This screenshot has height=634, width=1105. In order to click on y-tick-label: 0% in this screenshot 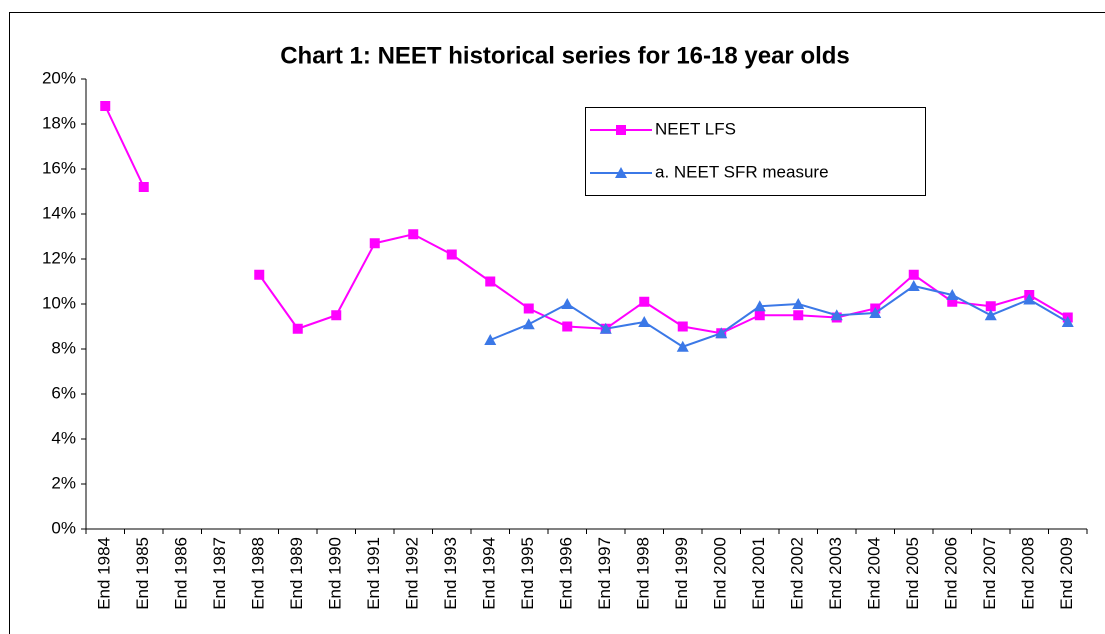, I will do `click(63, 527)`.